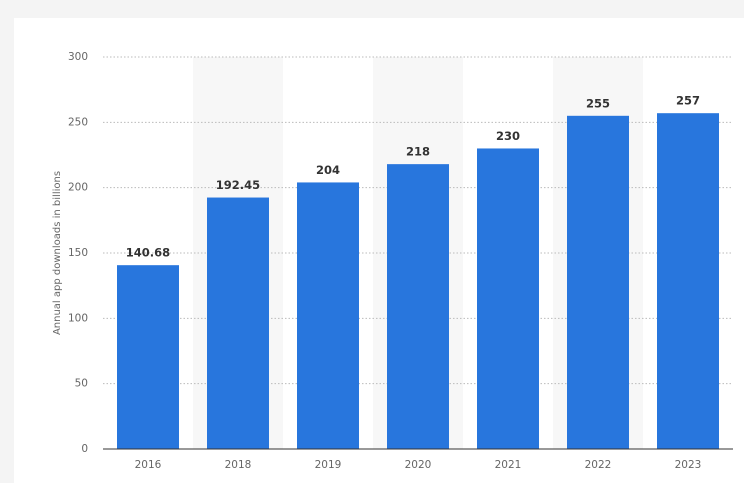 This screenshot has height=483, width=744. I want to click on value-label: 204, so click(328, 170).